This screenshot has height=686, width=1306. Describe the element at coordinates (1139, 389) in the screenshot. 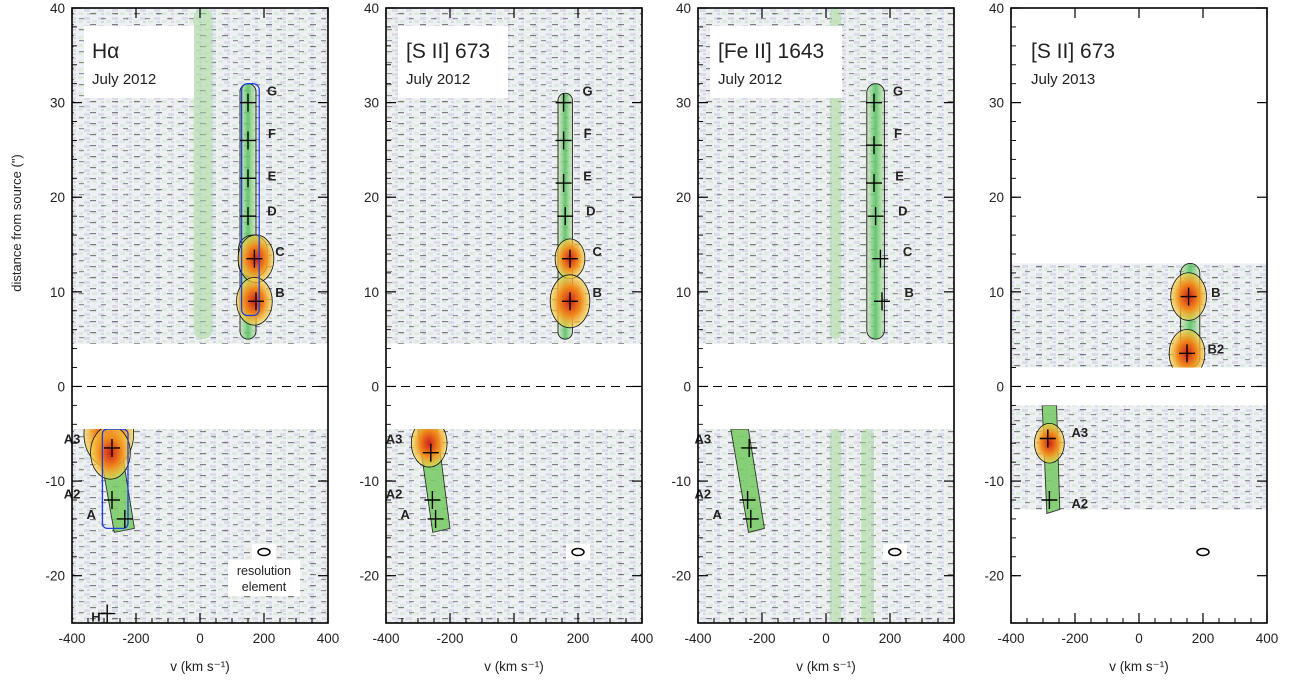

I see `panel-image` at that location.